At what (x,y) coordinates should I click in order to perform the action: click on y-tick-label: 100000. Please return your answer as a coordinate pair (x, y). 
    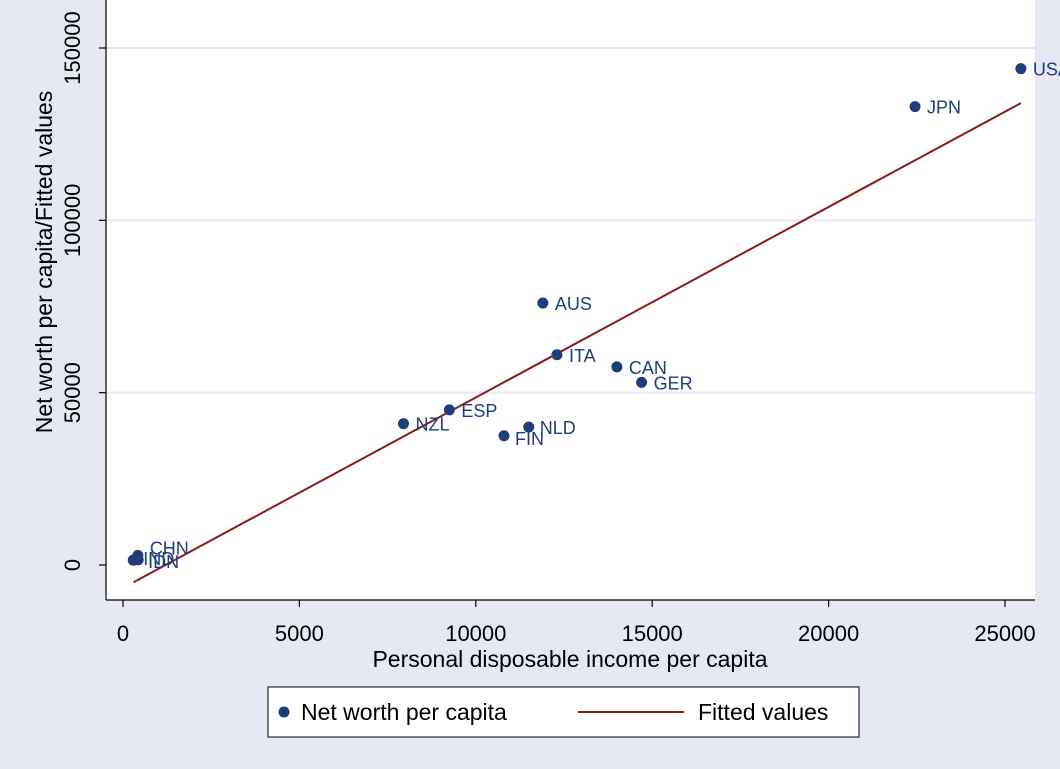
    Looking at the image, I should click on (72, 220).